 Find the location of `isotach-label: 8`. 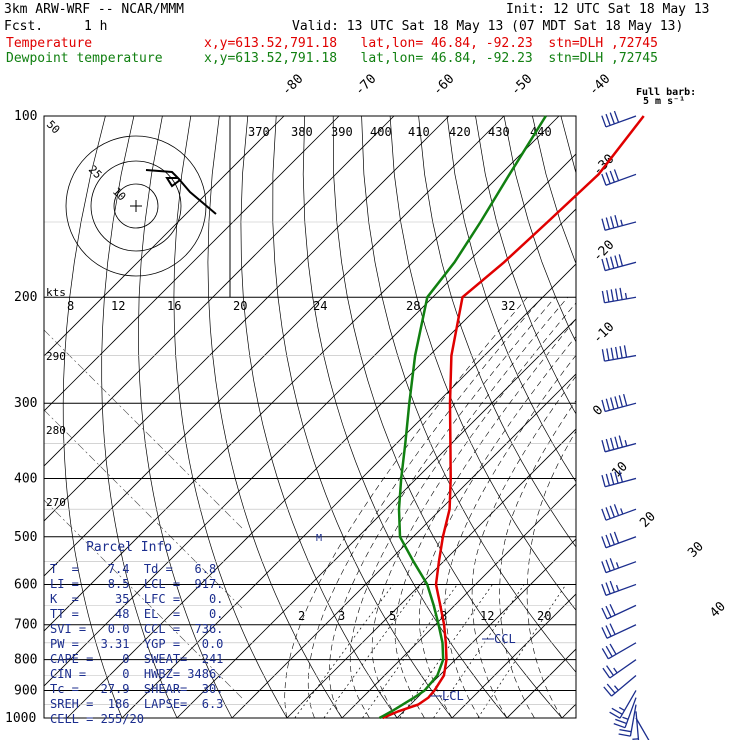

isotach-label: 8 is located at coordinates (70, 306).